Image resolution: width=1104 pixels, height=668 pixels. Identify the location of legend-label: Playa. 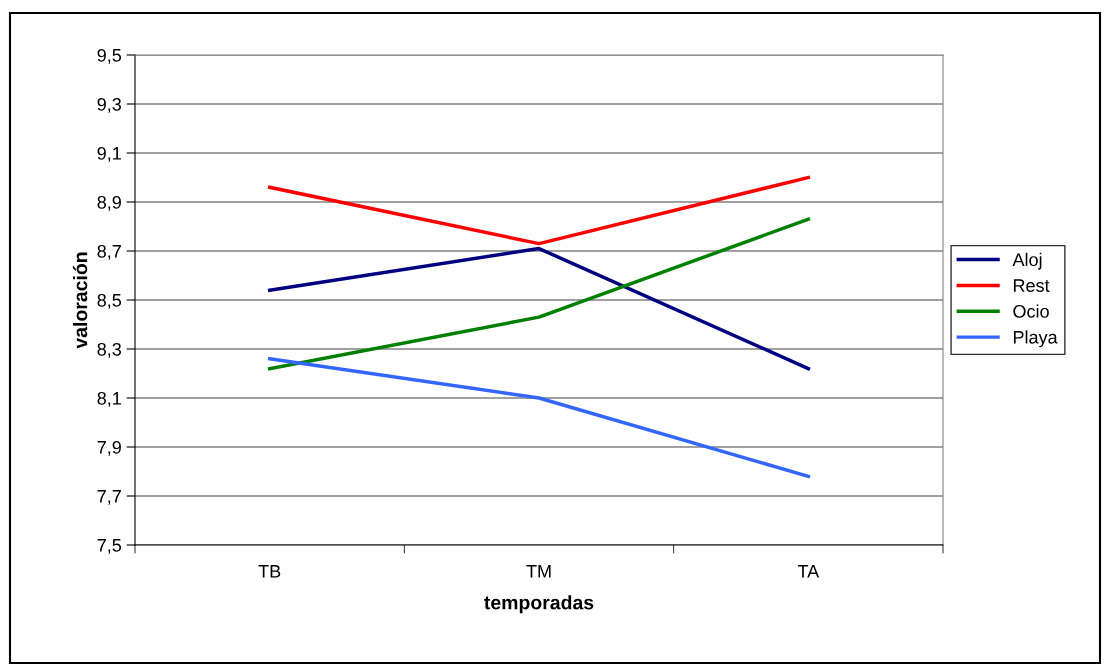
(1035, 339).